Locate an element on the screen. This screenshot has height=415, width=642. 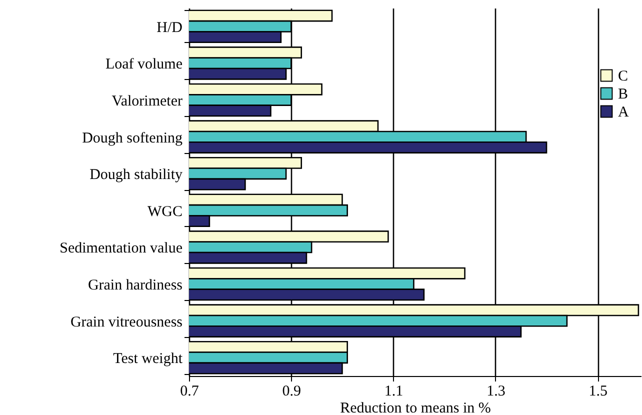
y-tick-label: Test weight is located at coordinates (148, 359).